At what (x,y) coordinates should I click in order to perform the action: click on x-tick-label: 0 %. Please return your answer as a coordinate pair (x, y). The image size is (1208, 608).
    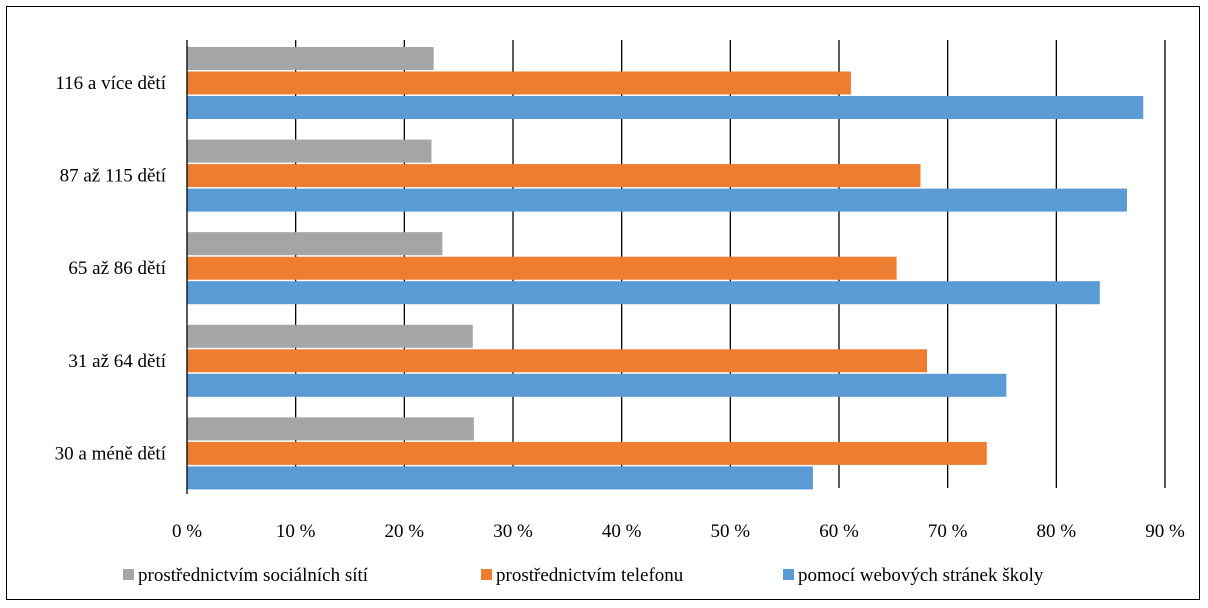
    Looking at the image, I should click on (187, 531).